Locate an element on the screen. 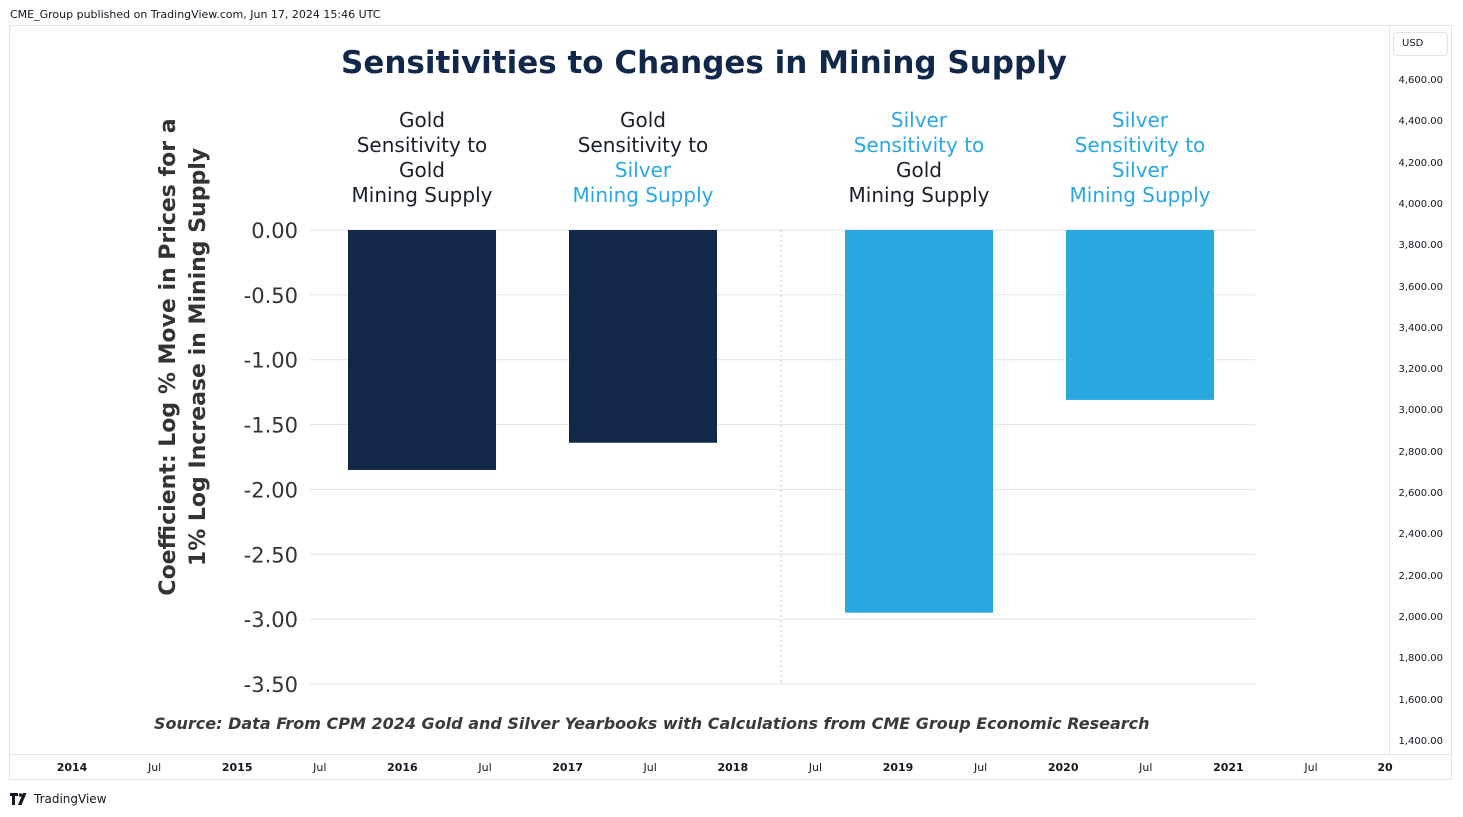 This screenshot has height=817, width=1463. time-tick-label: 2016 is located at coordinates (402, 767).